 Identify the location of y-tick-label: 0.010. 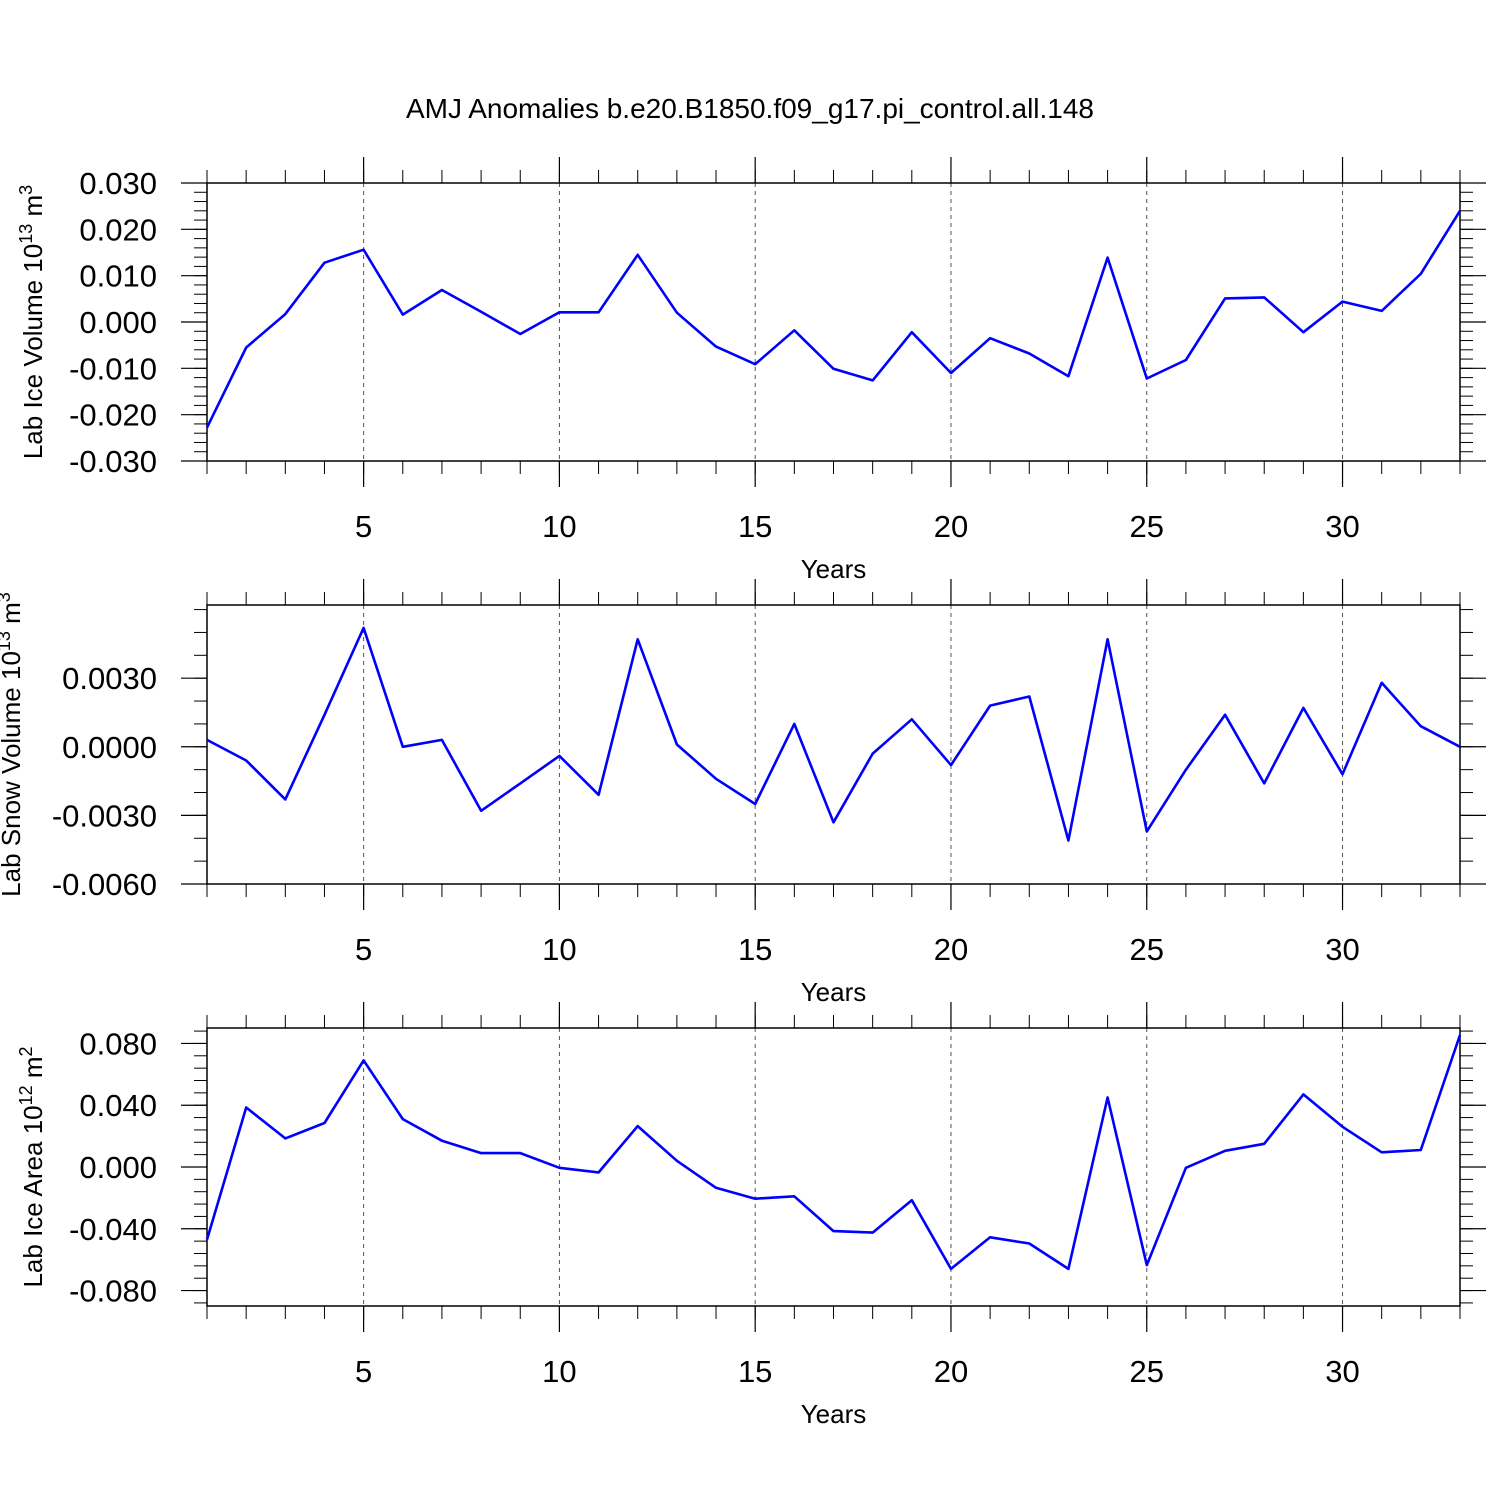
(118, 276).